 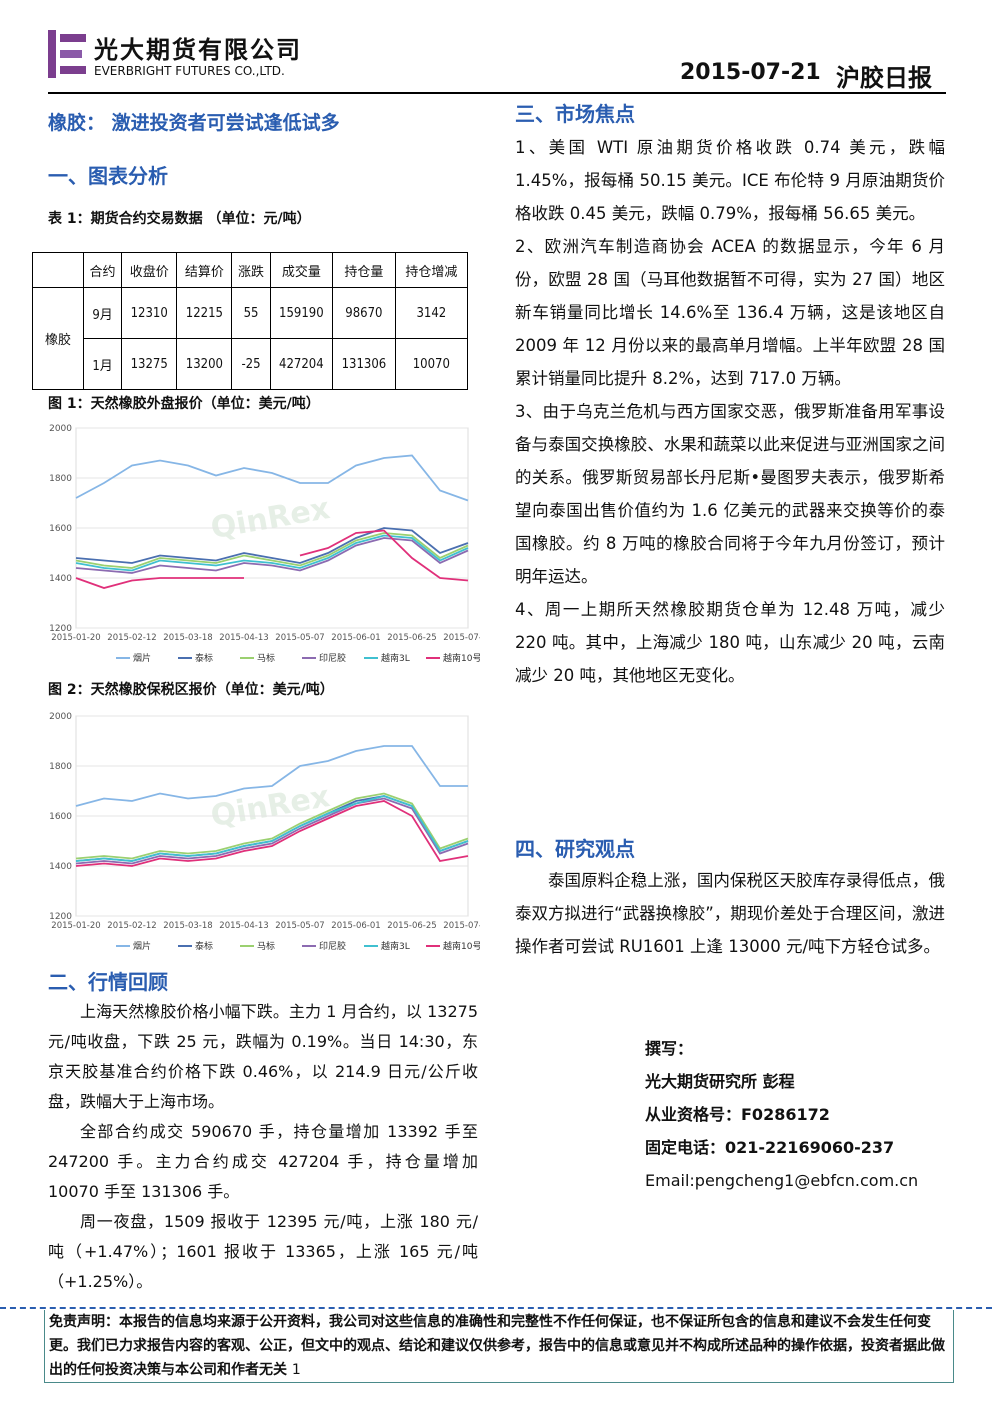 What do you see at coordinates (189, 71) in the screenshot?
I see `company-en: EVERBRIGHT FUTURES CO.,LTD.` at bounding box center [189, 71].